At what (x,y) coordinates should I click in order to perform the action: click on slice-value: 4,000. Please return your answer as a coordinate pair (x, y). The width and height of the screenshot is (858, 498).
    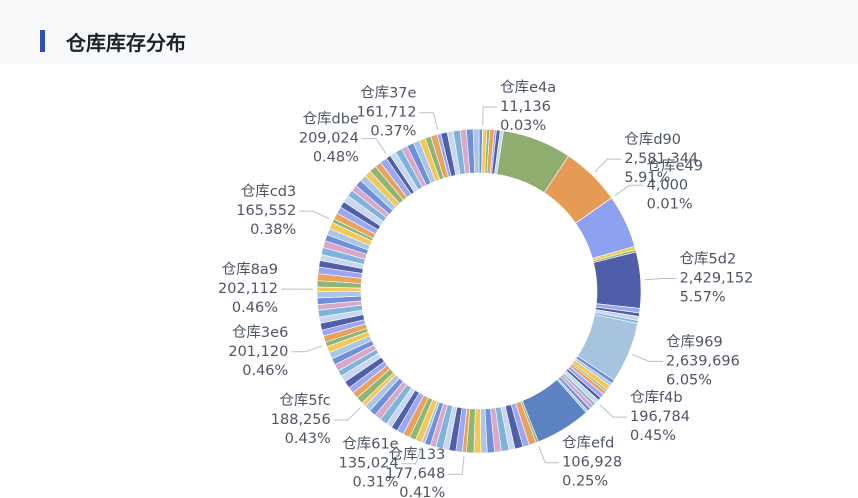
    Looking at the image, I should click on (668, 185).